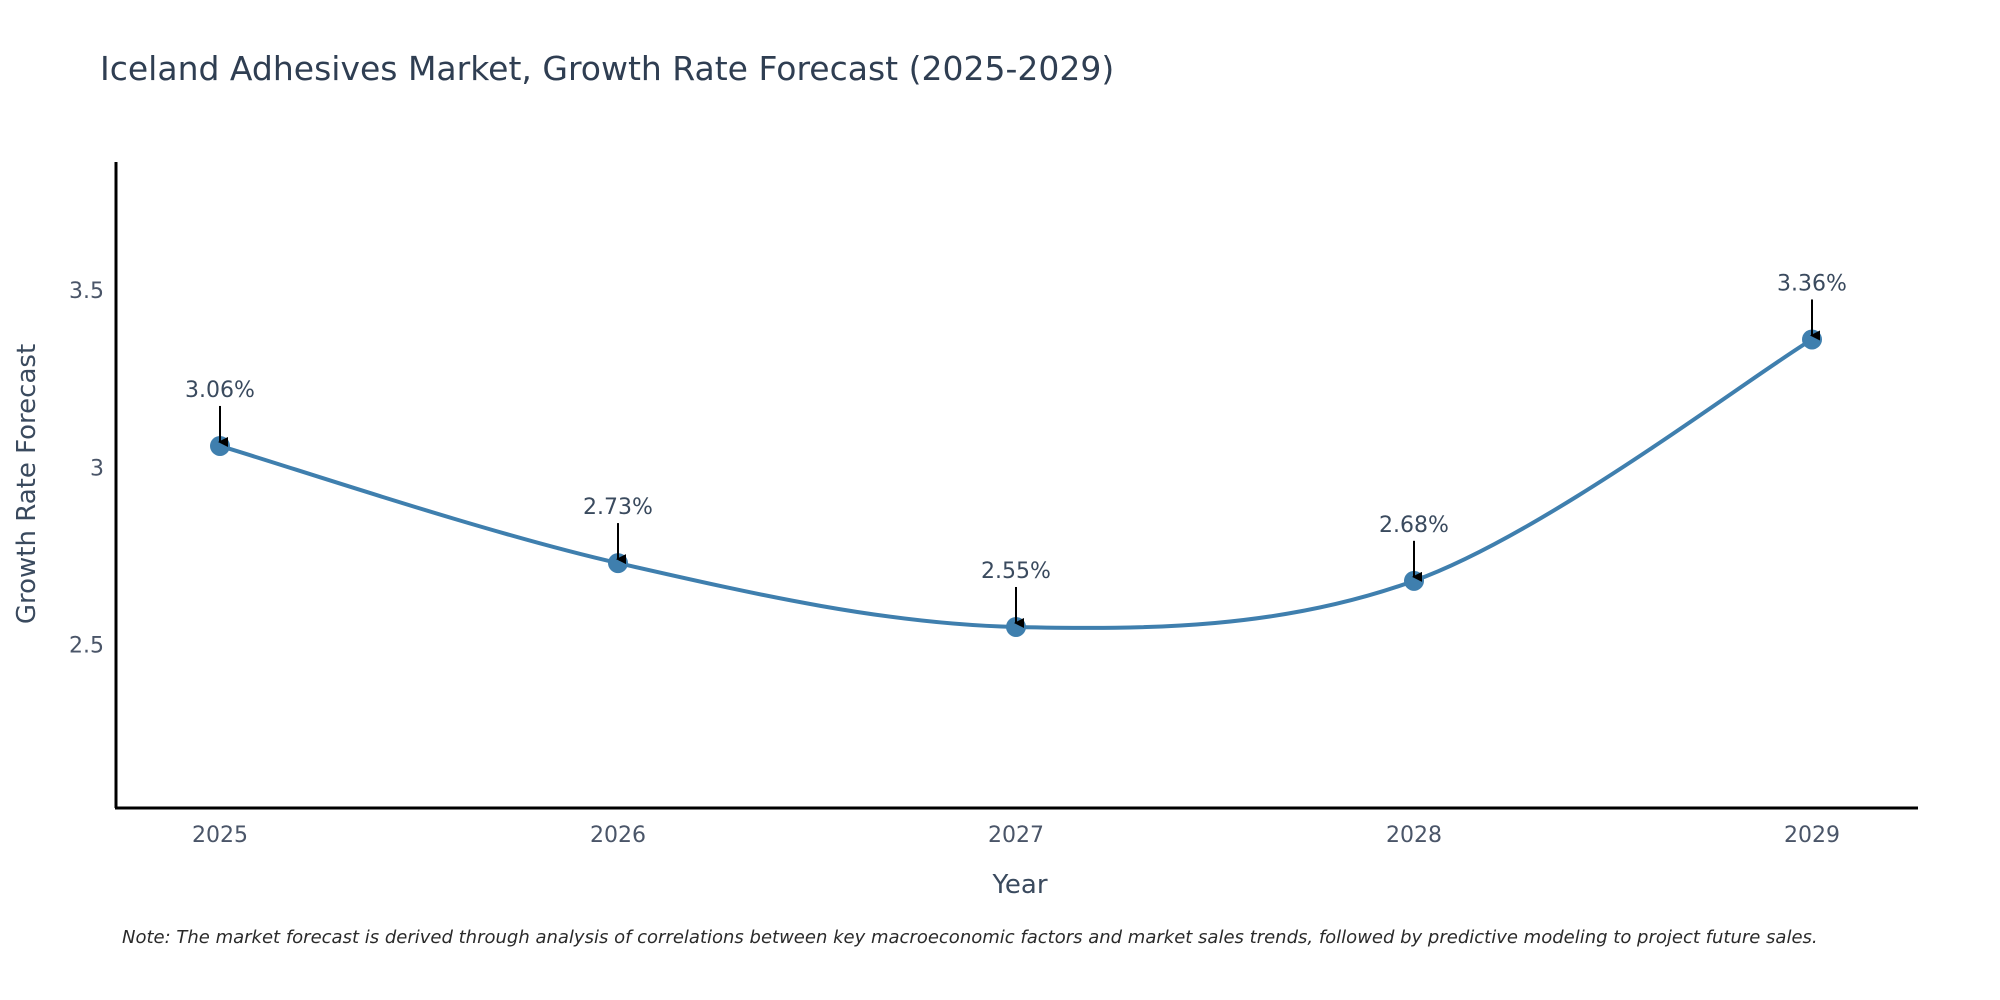 This screenshot has height=1000, width=2000. Describe the element at coordinates (1019, 885) in the screenshot. I see `x-axis-title: Year` at that location.